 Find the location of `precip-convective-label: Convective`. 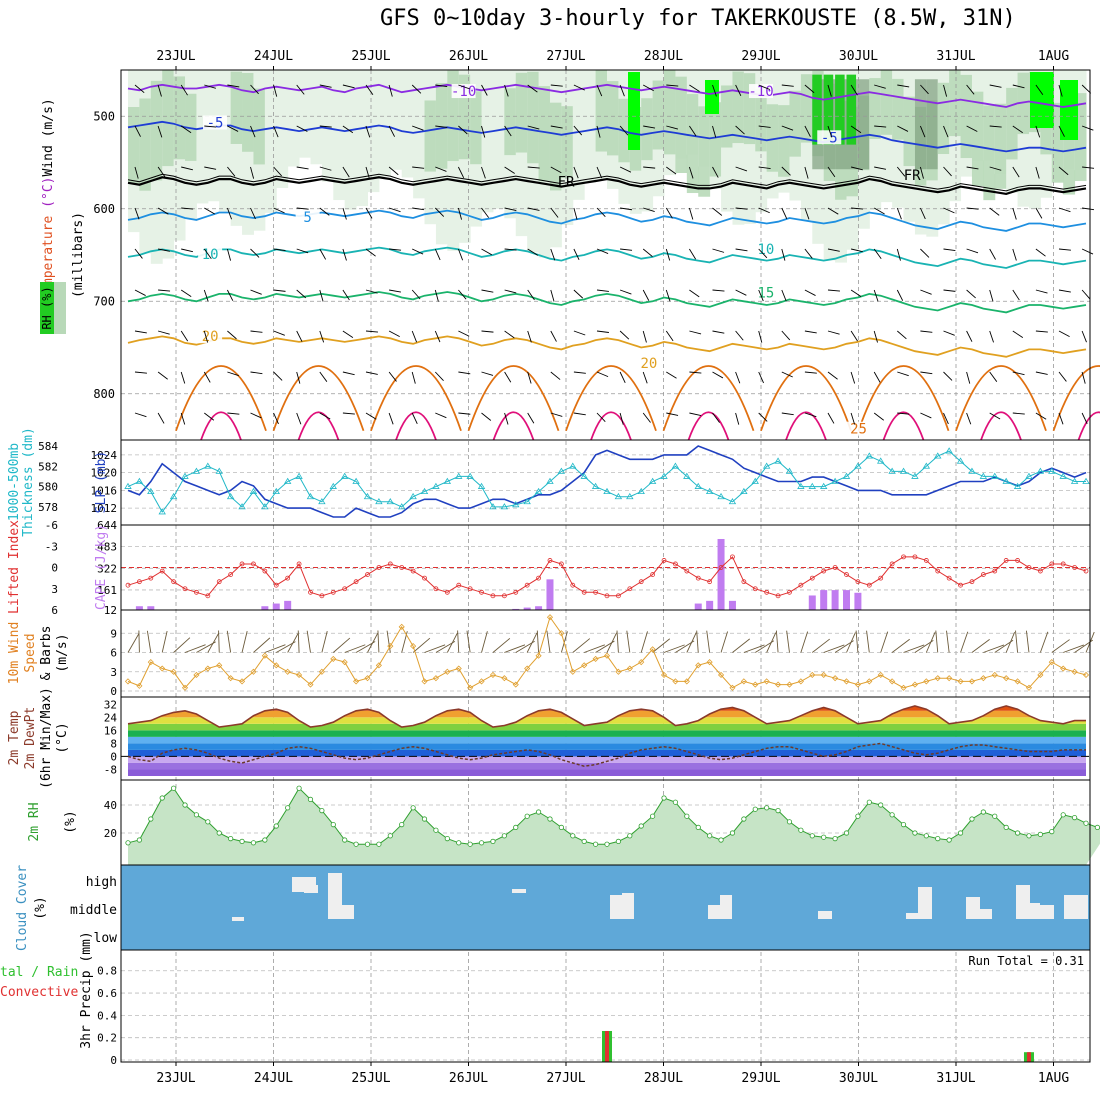

precip-convective-label: Convective is located at coordinates (39, 992).